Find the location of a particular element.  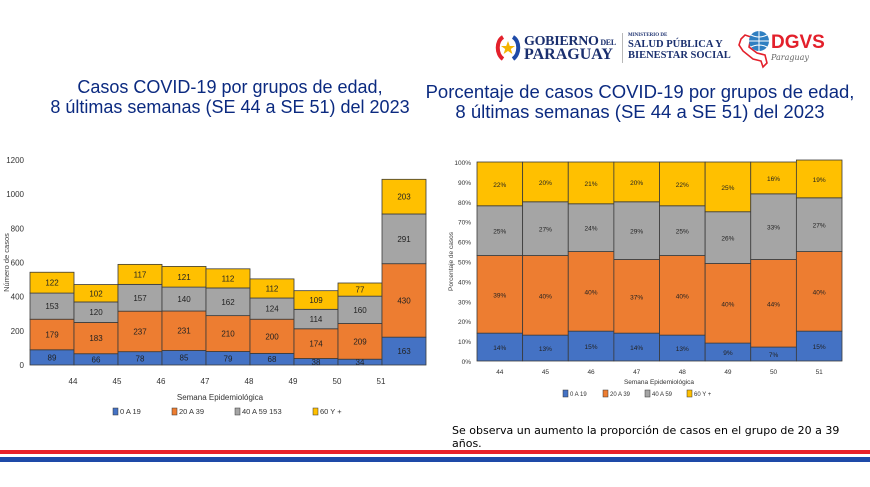

data-label: 203 is located at coordinates (404, 197).